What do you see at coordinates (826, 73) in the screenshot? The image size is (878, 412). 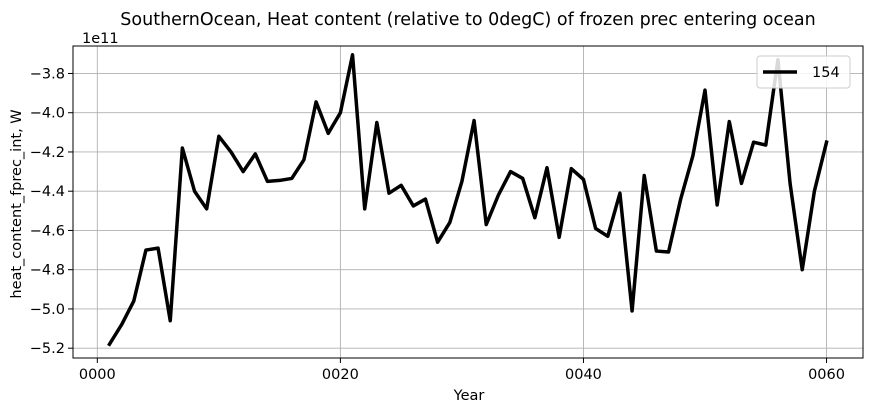 I see `legend-entry-154: 154` at bounding box center [826, 73].